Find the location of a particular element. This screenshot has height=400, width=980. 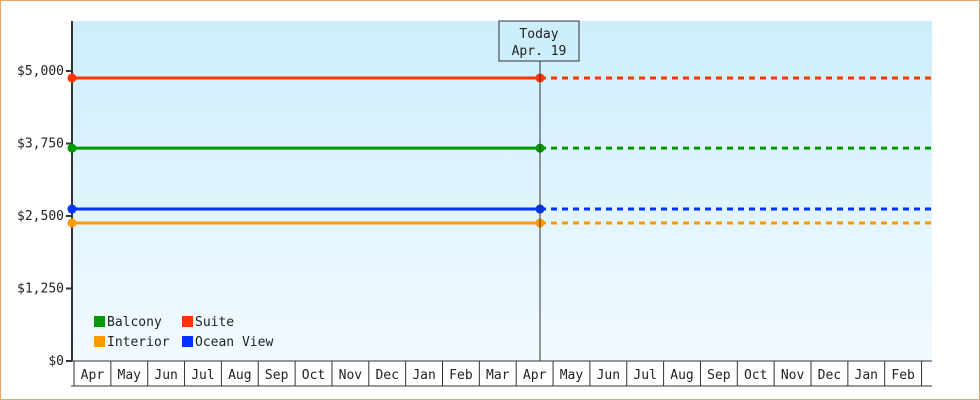

legend-label: Balcony is located at coordinates (134, 322).